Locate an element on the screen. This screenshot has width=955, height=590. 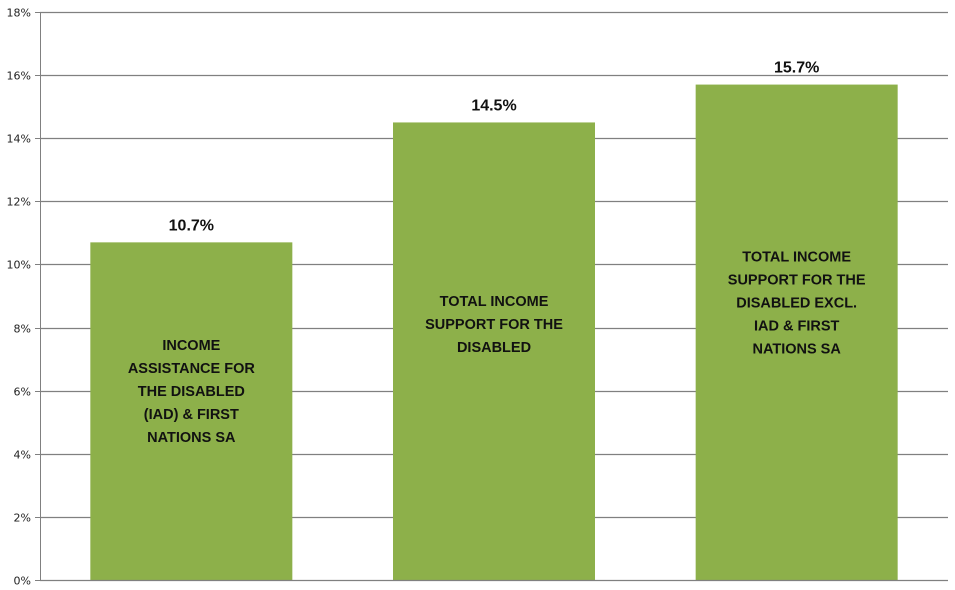
category-label-line: DISABLED EXCL. is located at coordinates (796, 304).